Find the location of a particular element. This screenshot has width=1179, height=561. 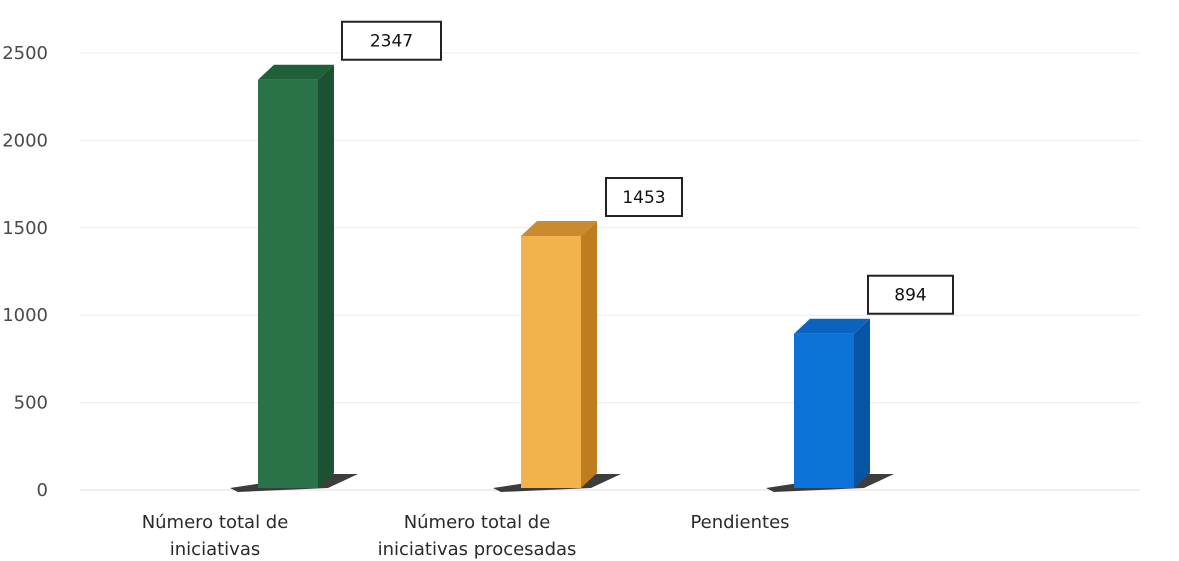

y-tick-label: 1500 is located at coordinates (25, 228).